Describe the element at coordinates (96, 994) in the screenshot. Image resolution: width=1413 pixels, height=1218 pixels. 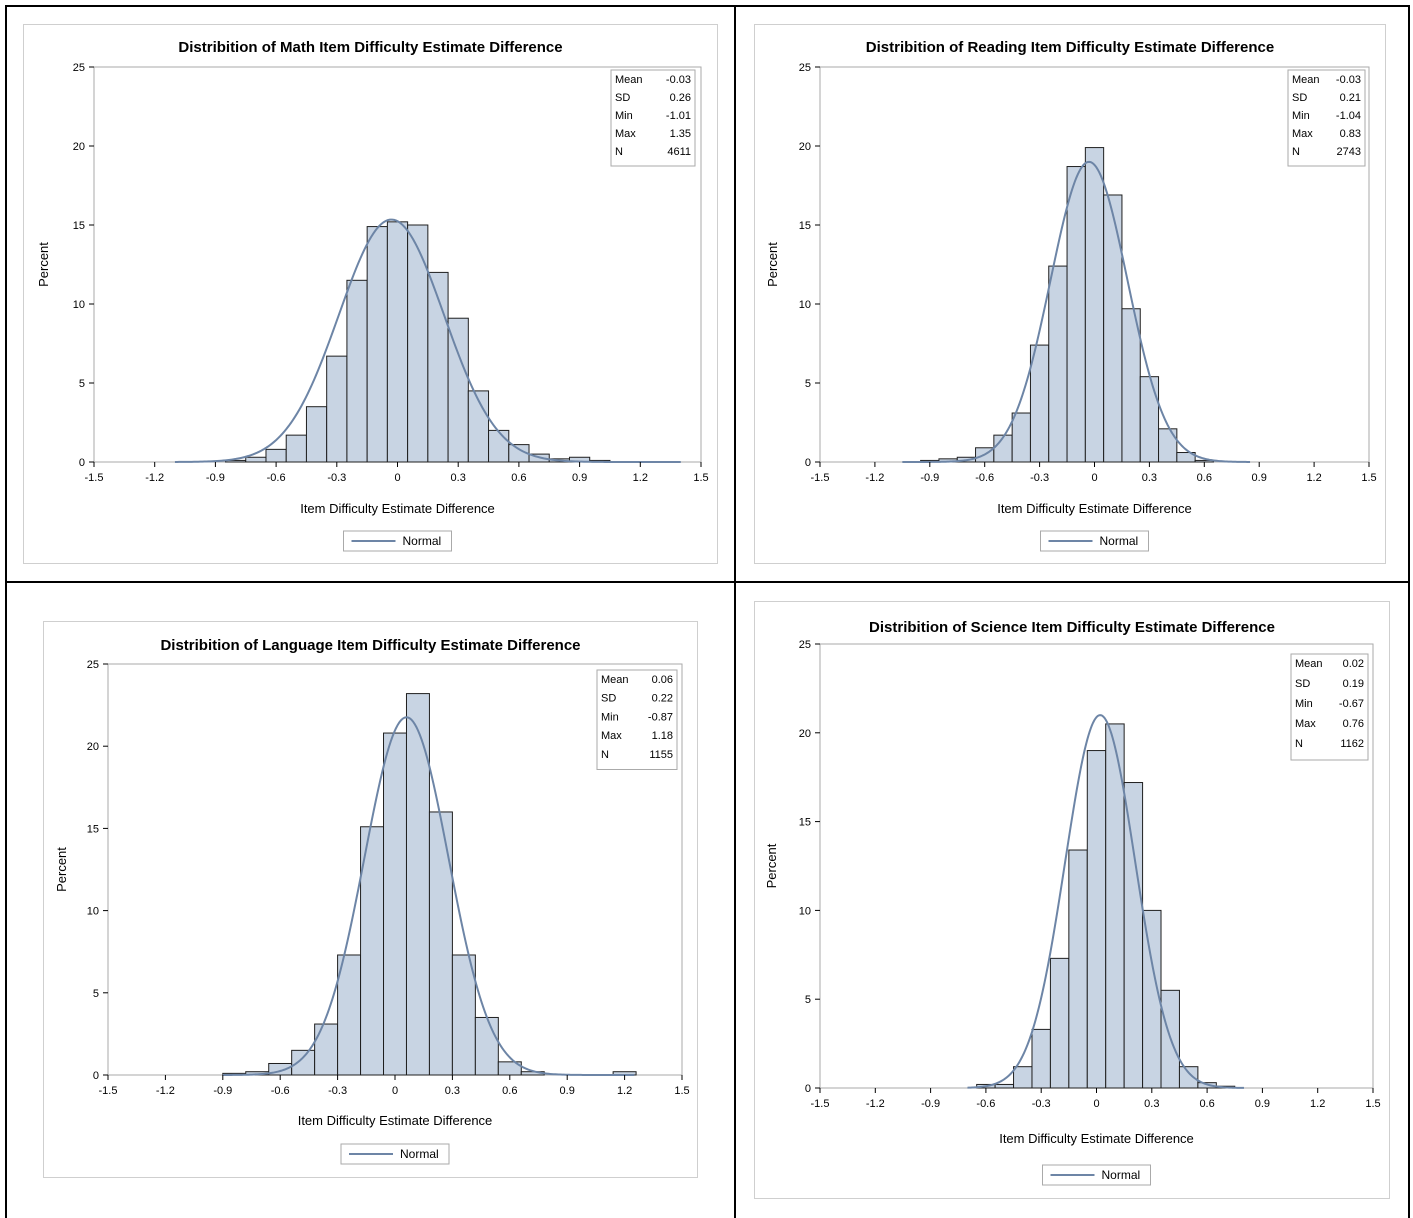
I see `language-y-tick-label: 5` at that location.